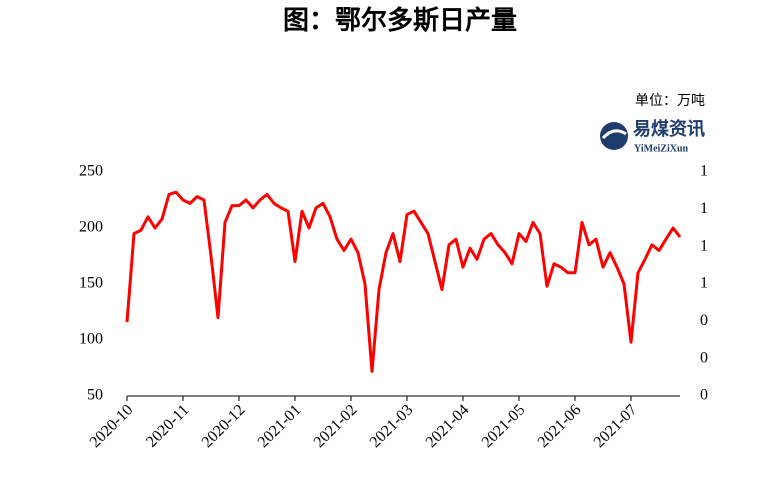 The height and width of the screenshot is (487, 759). Describe the element at coordinates (91, 227) in the screenshot. I see `y-tick-label: 200` at that location.